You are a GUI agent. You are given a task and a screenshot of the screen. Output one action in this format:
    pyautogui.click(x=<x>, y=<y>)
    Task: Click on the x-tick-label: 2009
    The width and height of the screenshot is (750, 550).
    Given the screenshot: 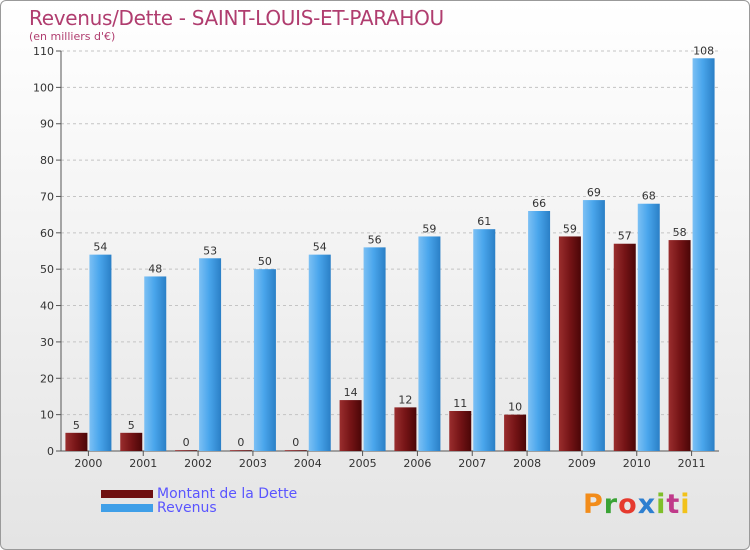 What is the action you would take?
    pyautogui.click(x=582, y=463)
    